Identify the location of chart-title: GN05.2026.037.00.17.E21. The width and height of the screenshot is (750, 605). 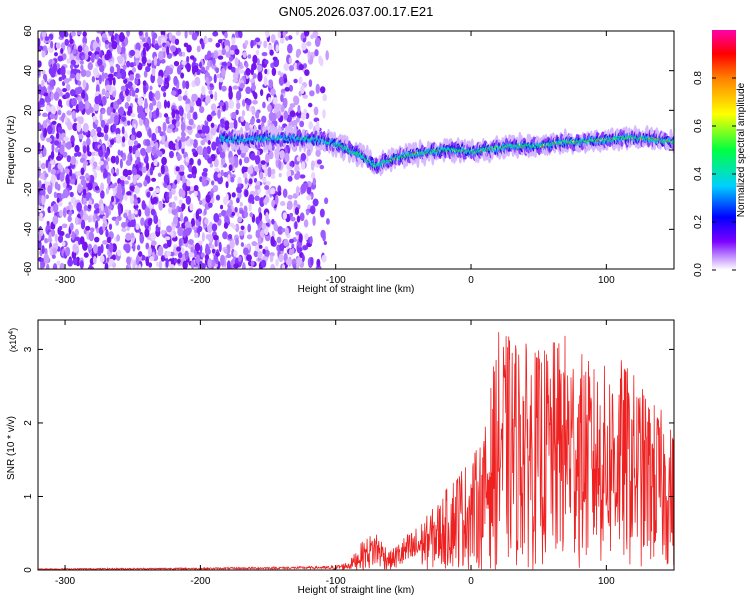
(356, 11).